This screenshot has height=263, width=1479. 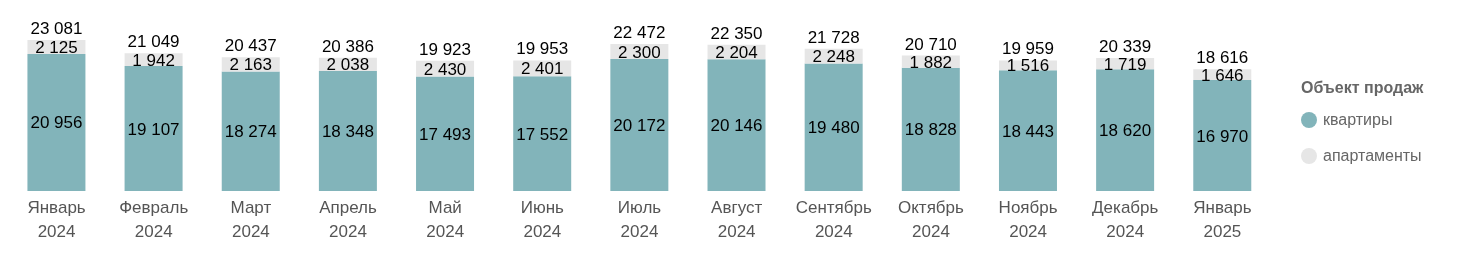 I want to click on data-label: 2 300, so click(x=639, y=52).